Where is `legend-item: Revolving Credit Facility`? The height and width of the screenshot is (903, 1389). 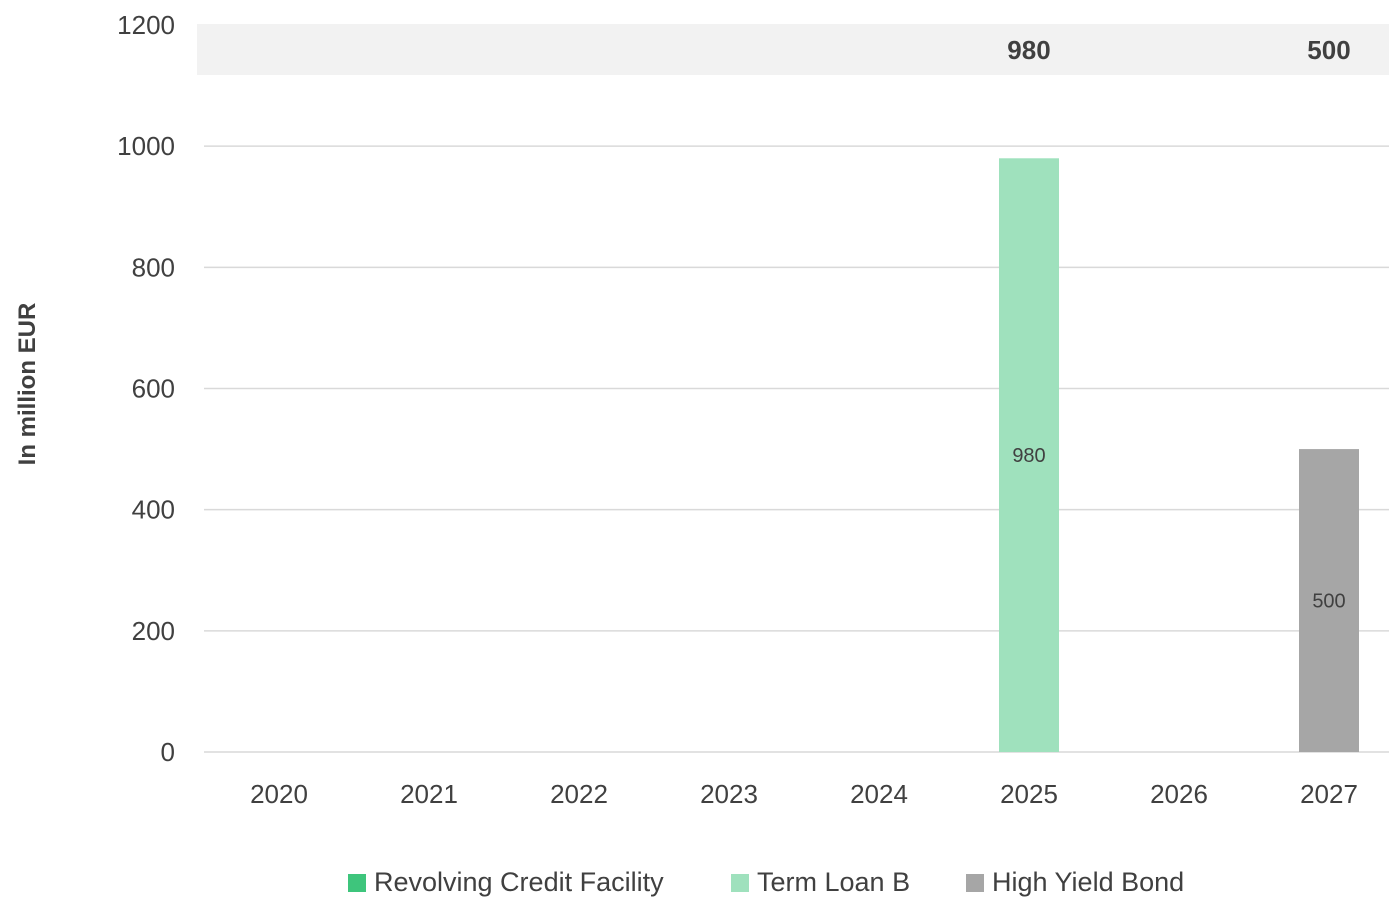
legend-item: Revolving Credit Facility is located at coordinates (506, 882).